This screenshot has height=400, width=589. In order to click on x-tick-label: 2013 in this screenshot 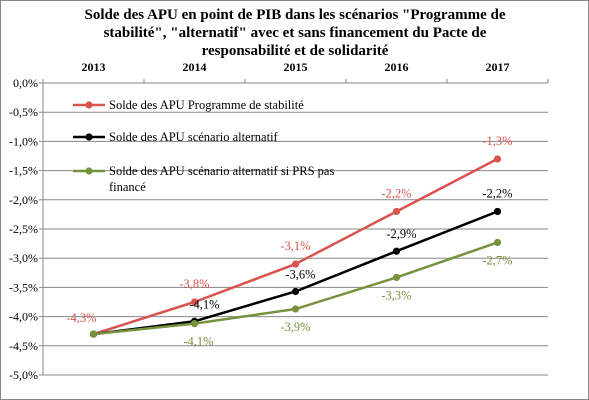, I will do `click(94, 67)`.